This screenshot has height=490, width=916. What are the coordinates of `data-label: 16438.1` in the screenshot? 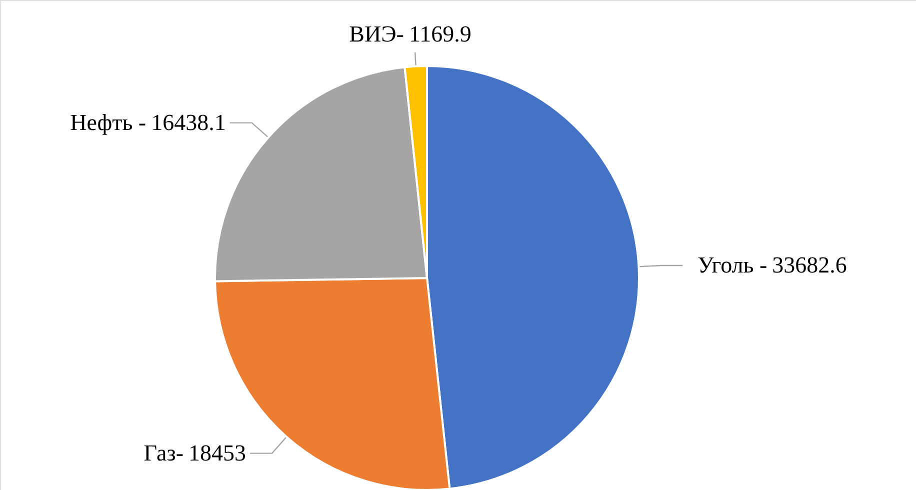 It's located at (188, 122).